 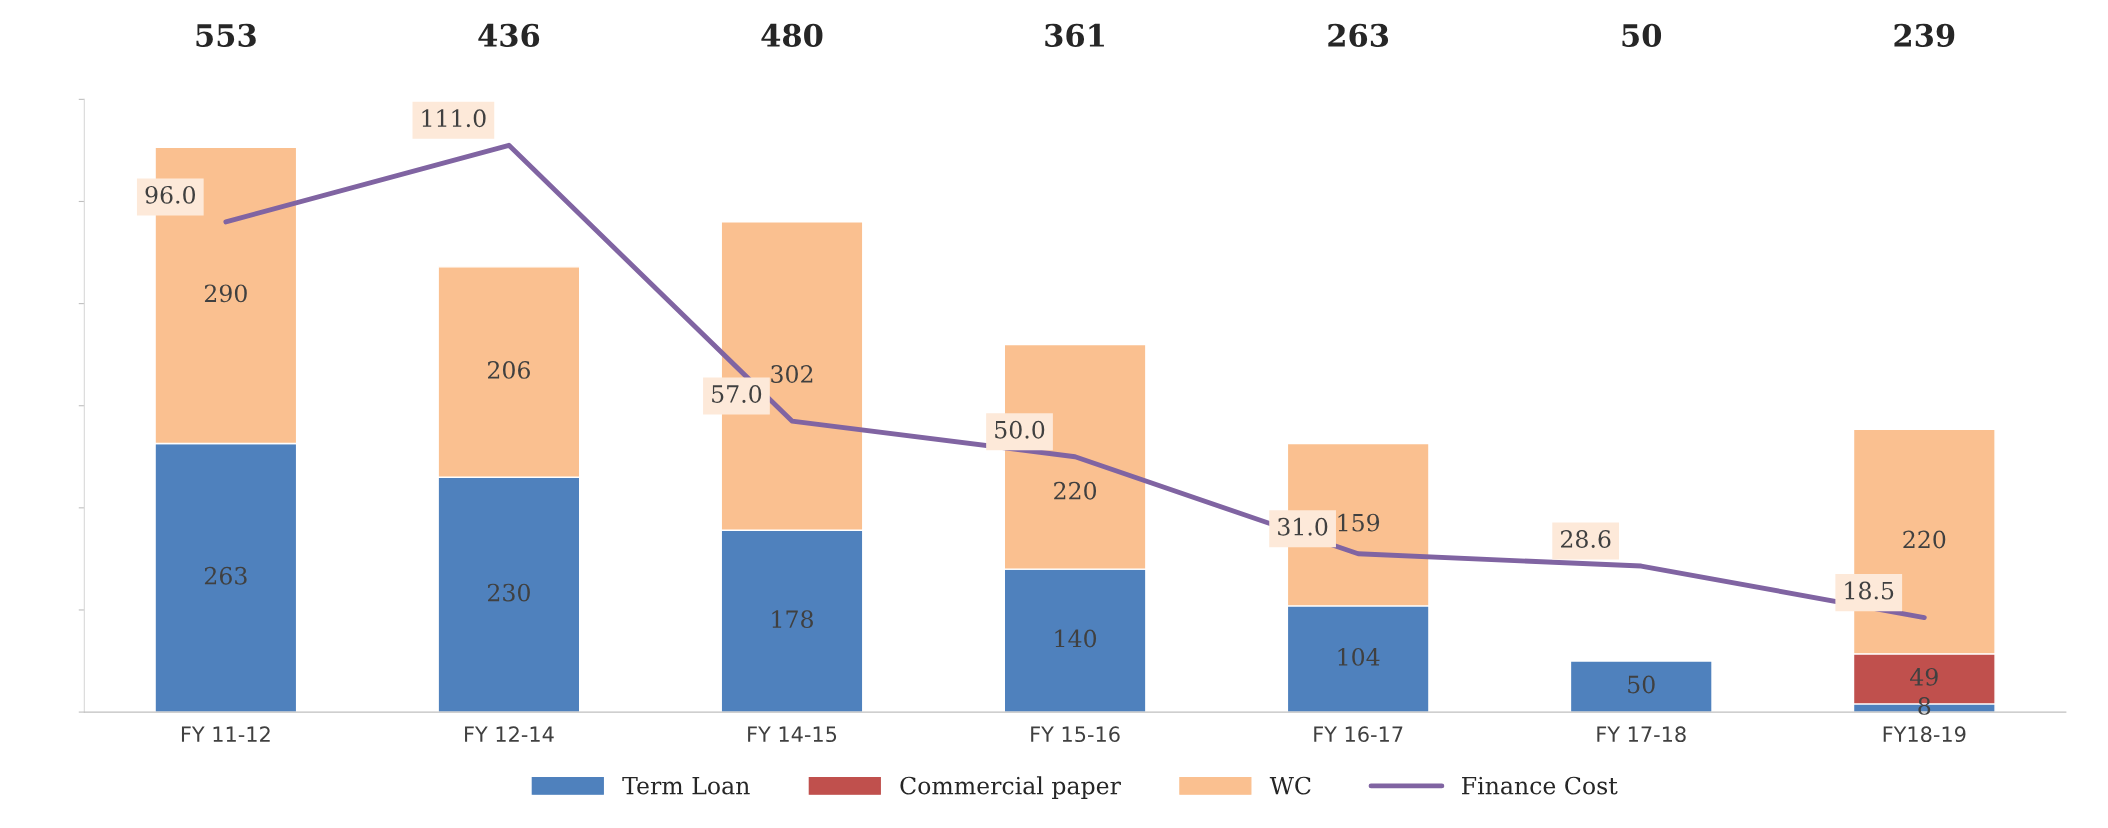 What do you see at coordinates (792, 619) in the screenshot?
I see `data-label: 178` at bounding box center [792, 619].